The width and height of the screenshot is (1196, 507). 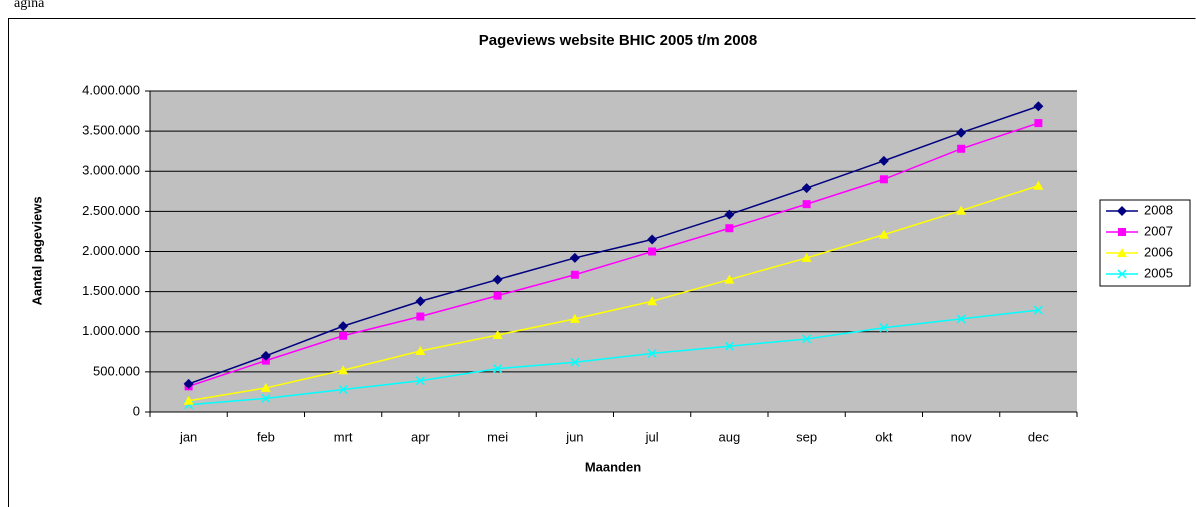 What do you see at coordinates (420, 436) in the screenshot?
I see `x-tick-label: apr` at bounding box center [420, 436].